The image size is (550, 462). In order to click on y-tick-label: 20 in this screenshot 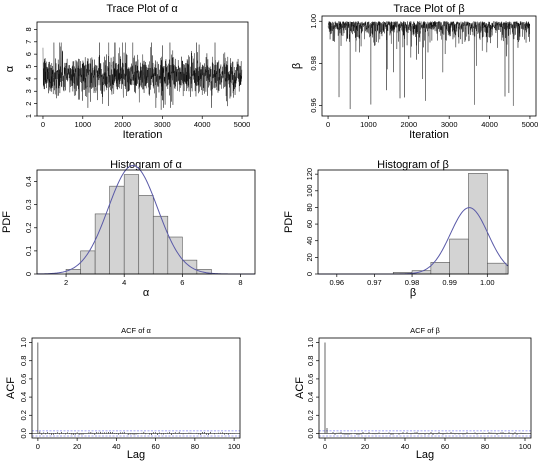, I will do `click(309, 257)`.